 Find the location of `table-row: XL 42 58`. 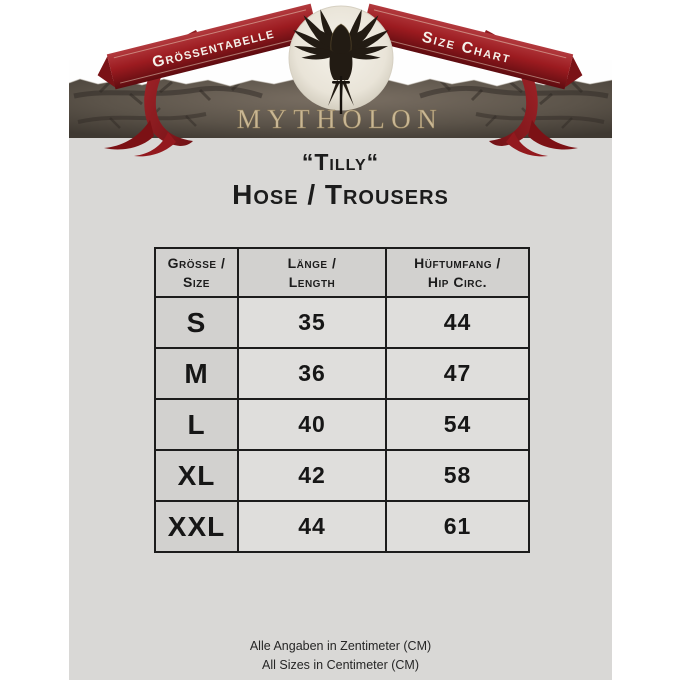

table-row: XL 42 58 is located at coordinates (342, 475).